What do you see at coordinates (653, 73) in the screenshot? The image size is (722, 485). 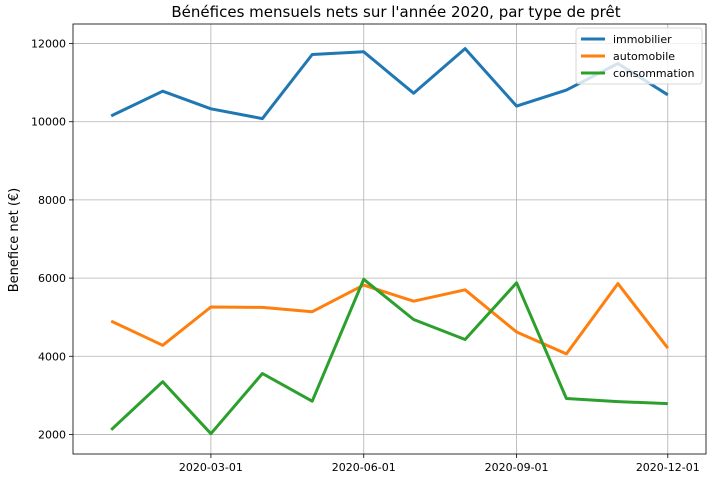 I see `legend-label: consommation` at bounding box center [653, 73].